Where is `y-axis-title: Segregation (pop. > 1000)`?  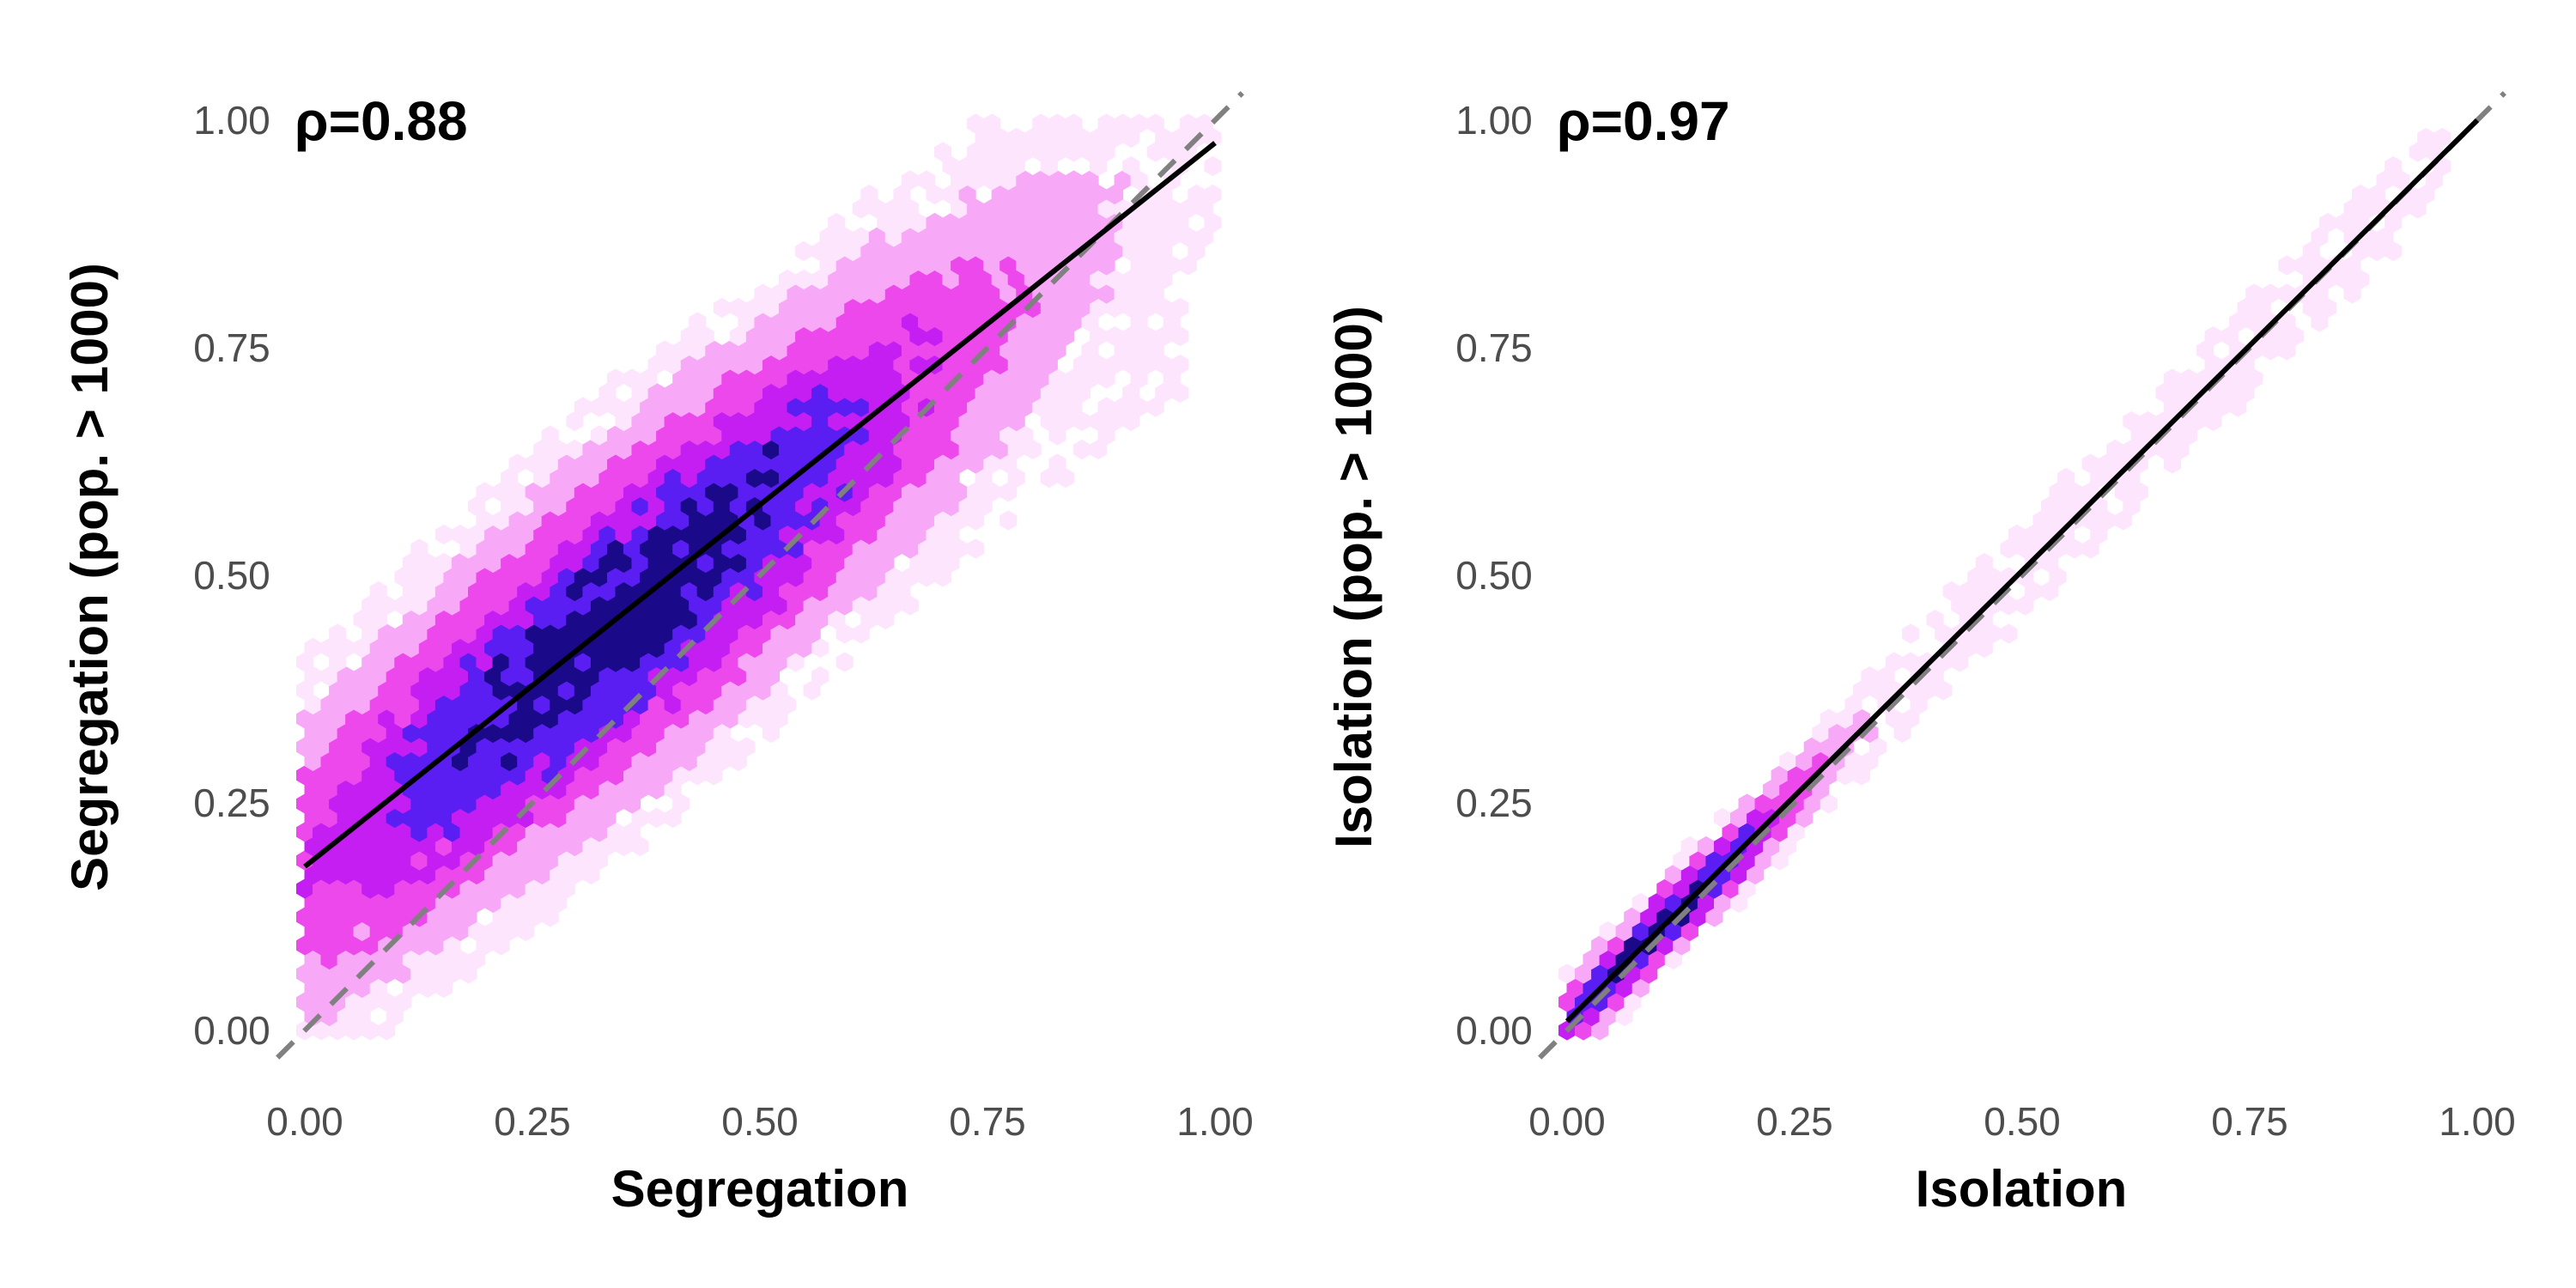 y-axis-title: Segregation (pop. > 1000) is located at coordinates (90, 577).